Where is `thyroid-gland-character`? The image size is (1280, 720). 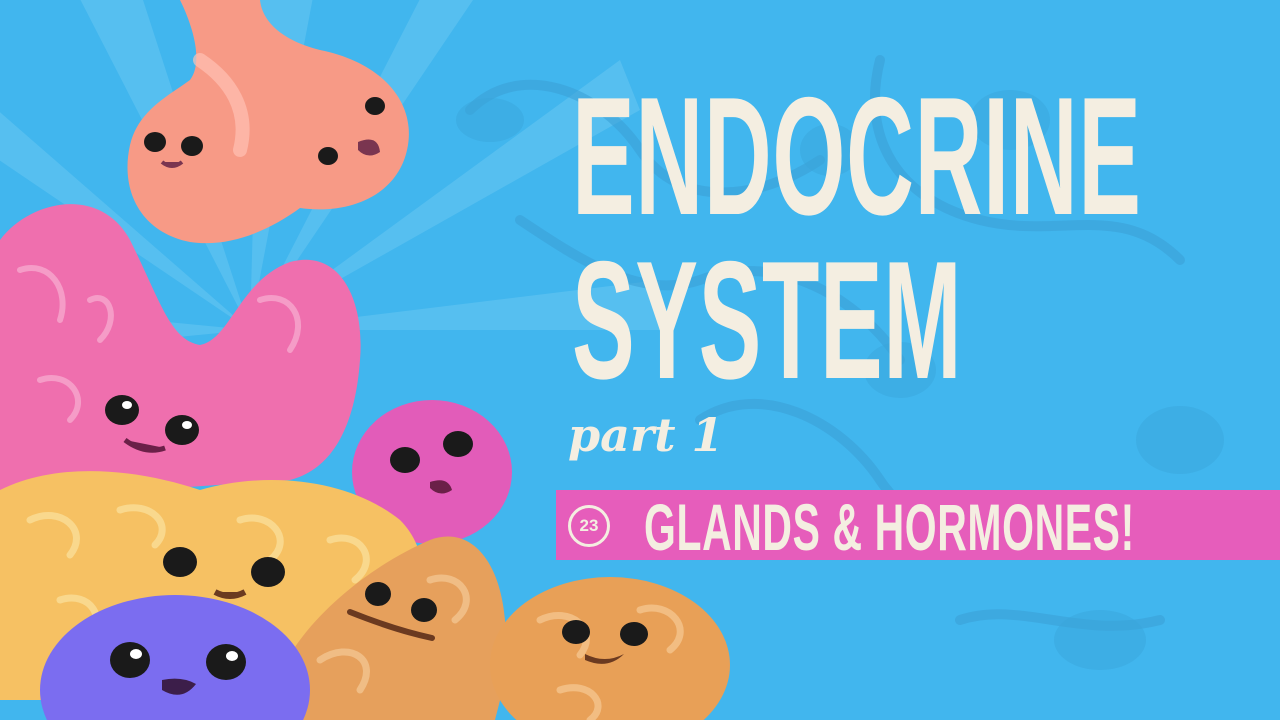 thyroid-gland-character is located at coordinates (180, 352).